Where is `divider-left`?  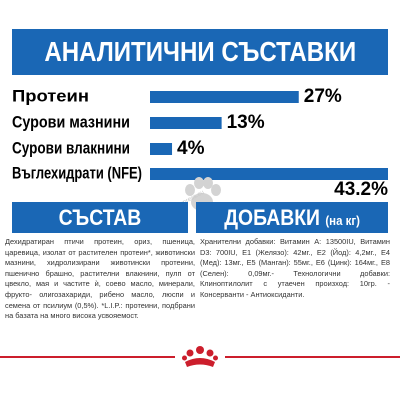 divider-left is located at coordinates (87, 357).